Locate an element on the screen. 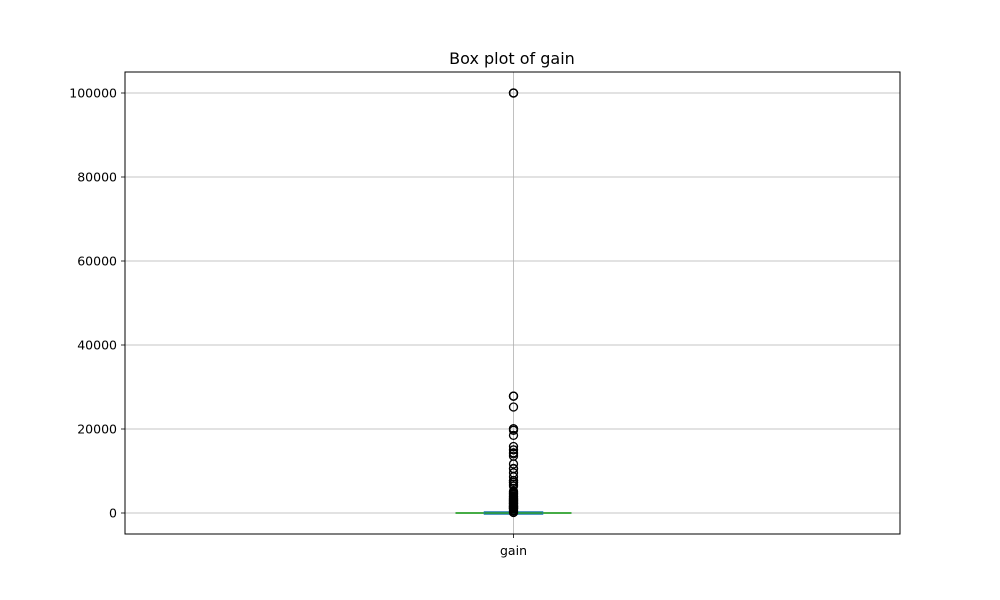 The height and width of the screenshot is (600, 1000). y-tick-label: 100000 is located at coordinates (93, 93).